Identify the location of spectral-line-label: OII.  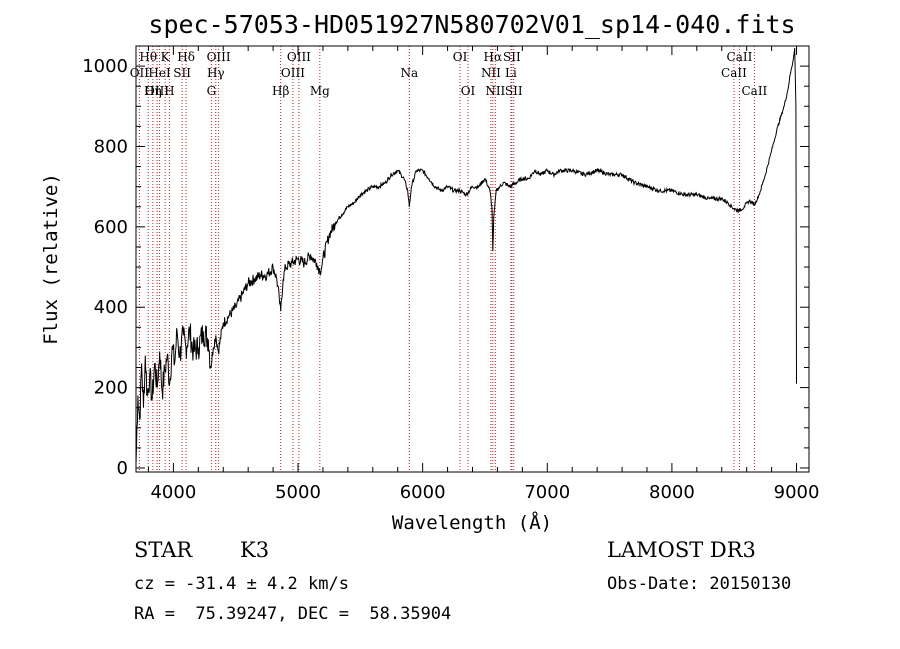
(140, 73).